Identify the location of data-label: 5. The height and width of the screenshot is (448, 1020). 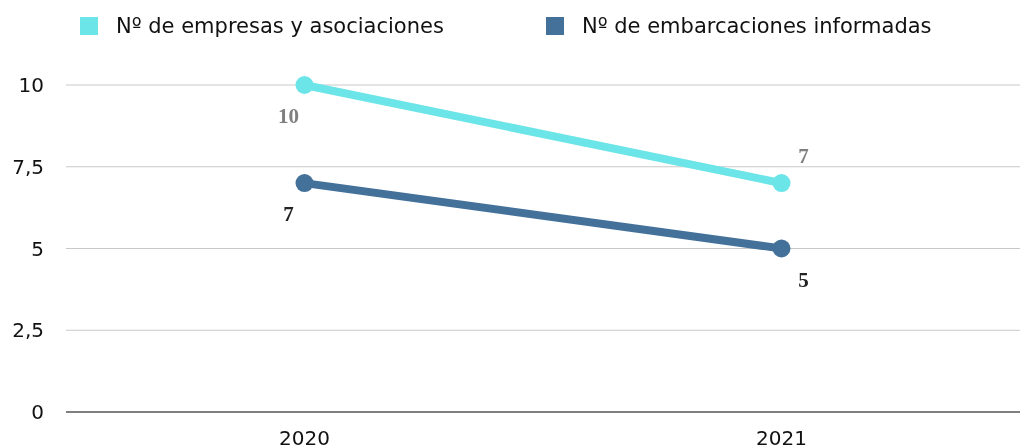
(803, 279).